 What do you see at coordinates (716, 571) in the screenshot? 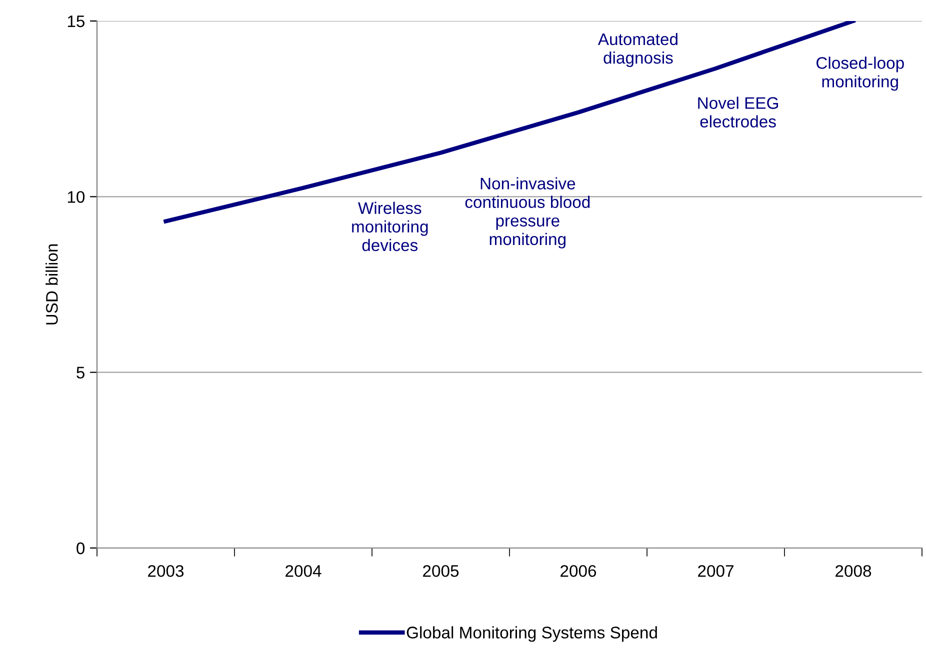
I see `x-tick-label: 2007` at bounding box center [716, 571].